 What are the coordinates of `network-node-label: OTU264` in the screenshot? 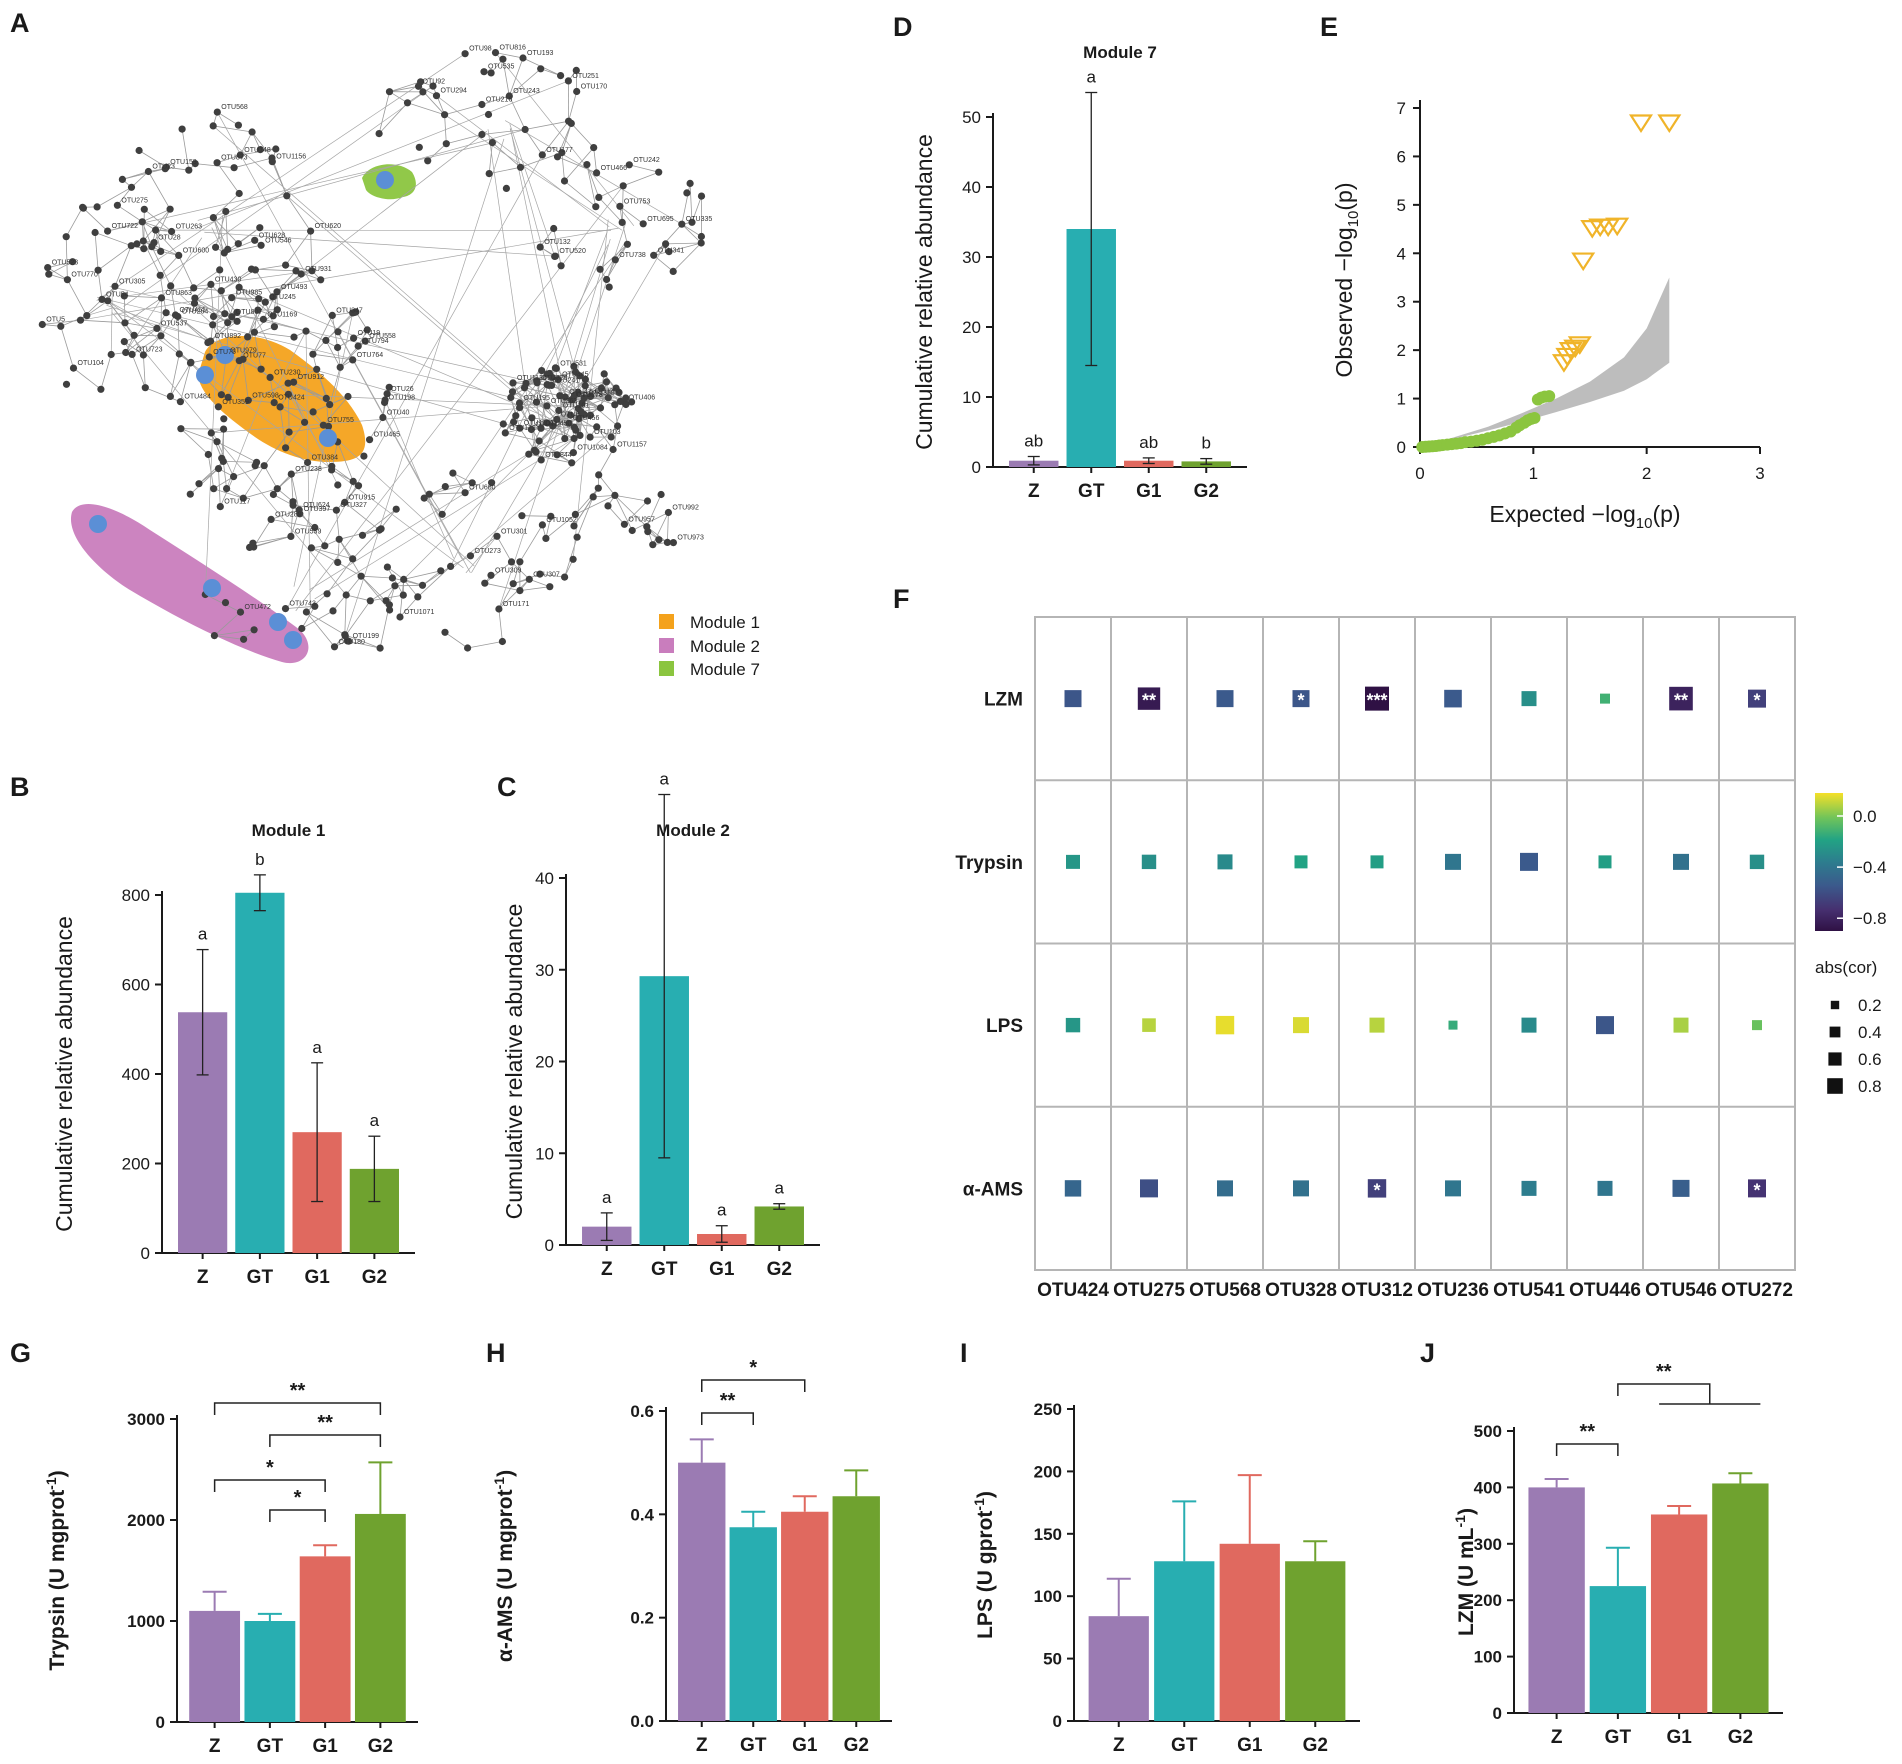 It's located at (195, 312).